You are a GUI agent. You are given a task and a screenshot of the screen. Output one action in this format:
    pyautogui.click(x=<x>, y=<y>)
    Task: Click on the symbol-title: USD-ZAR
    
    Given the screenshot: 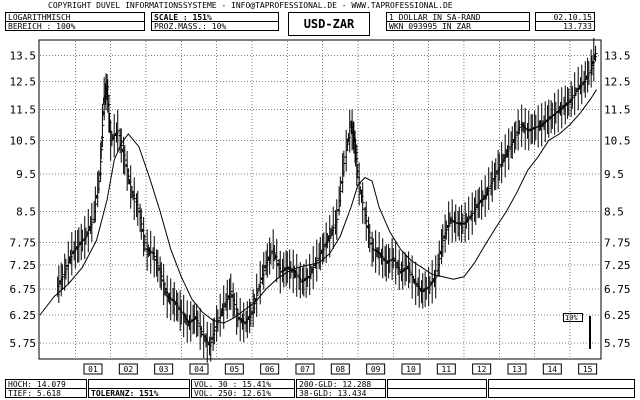 What is the action you would take?
    pyautogui.click(x=329, y=24)
    